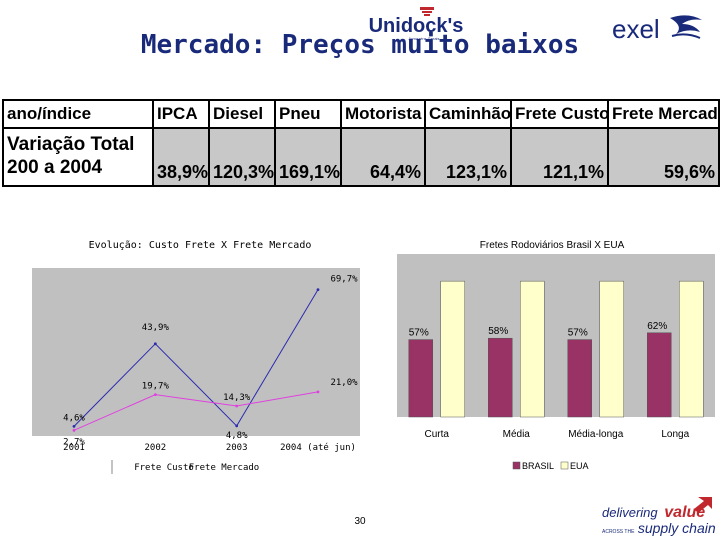  What do you see at coordinates (78, 114) in the screenshot?
I see `table-header-cell: ano/índice` at bounding box center [78, 114].